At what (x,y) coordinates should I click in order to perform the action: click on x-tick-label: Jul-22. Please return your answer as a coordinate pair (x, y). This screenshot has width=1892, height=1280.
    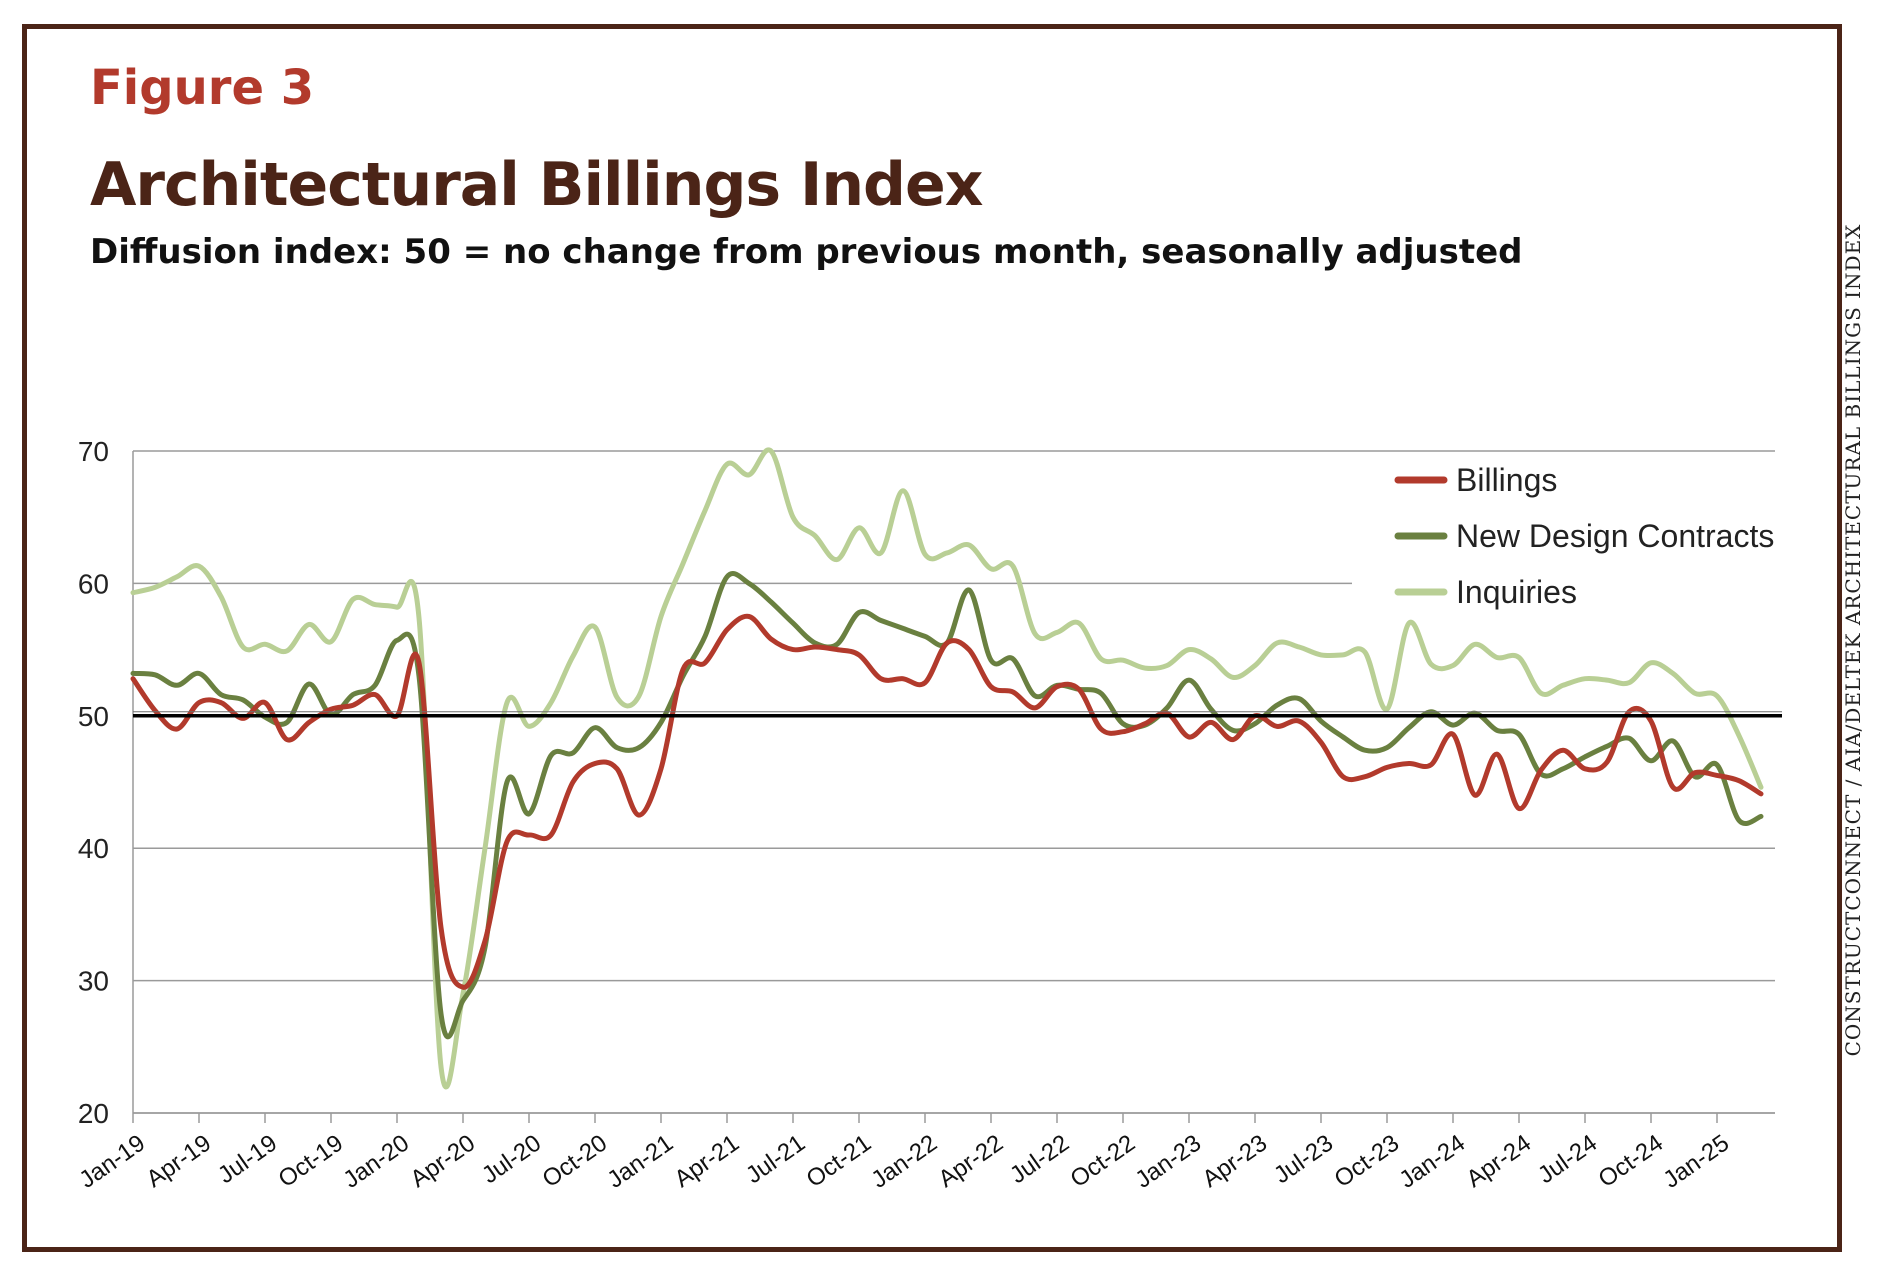
    Looking at the image, I should click on (1039, 1160).